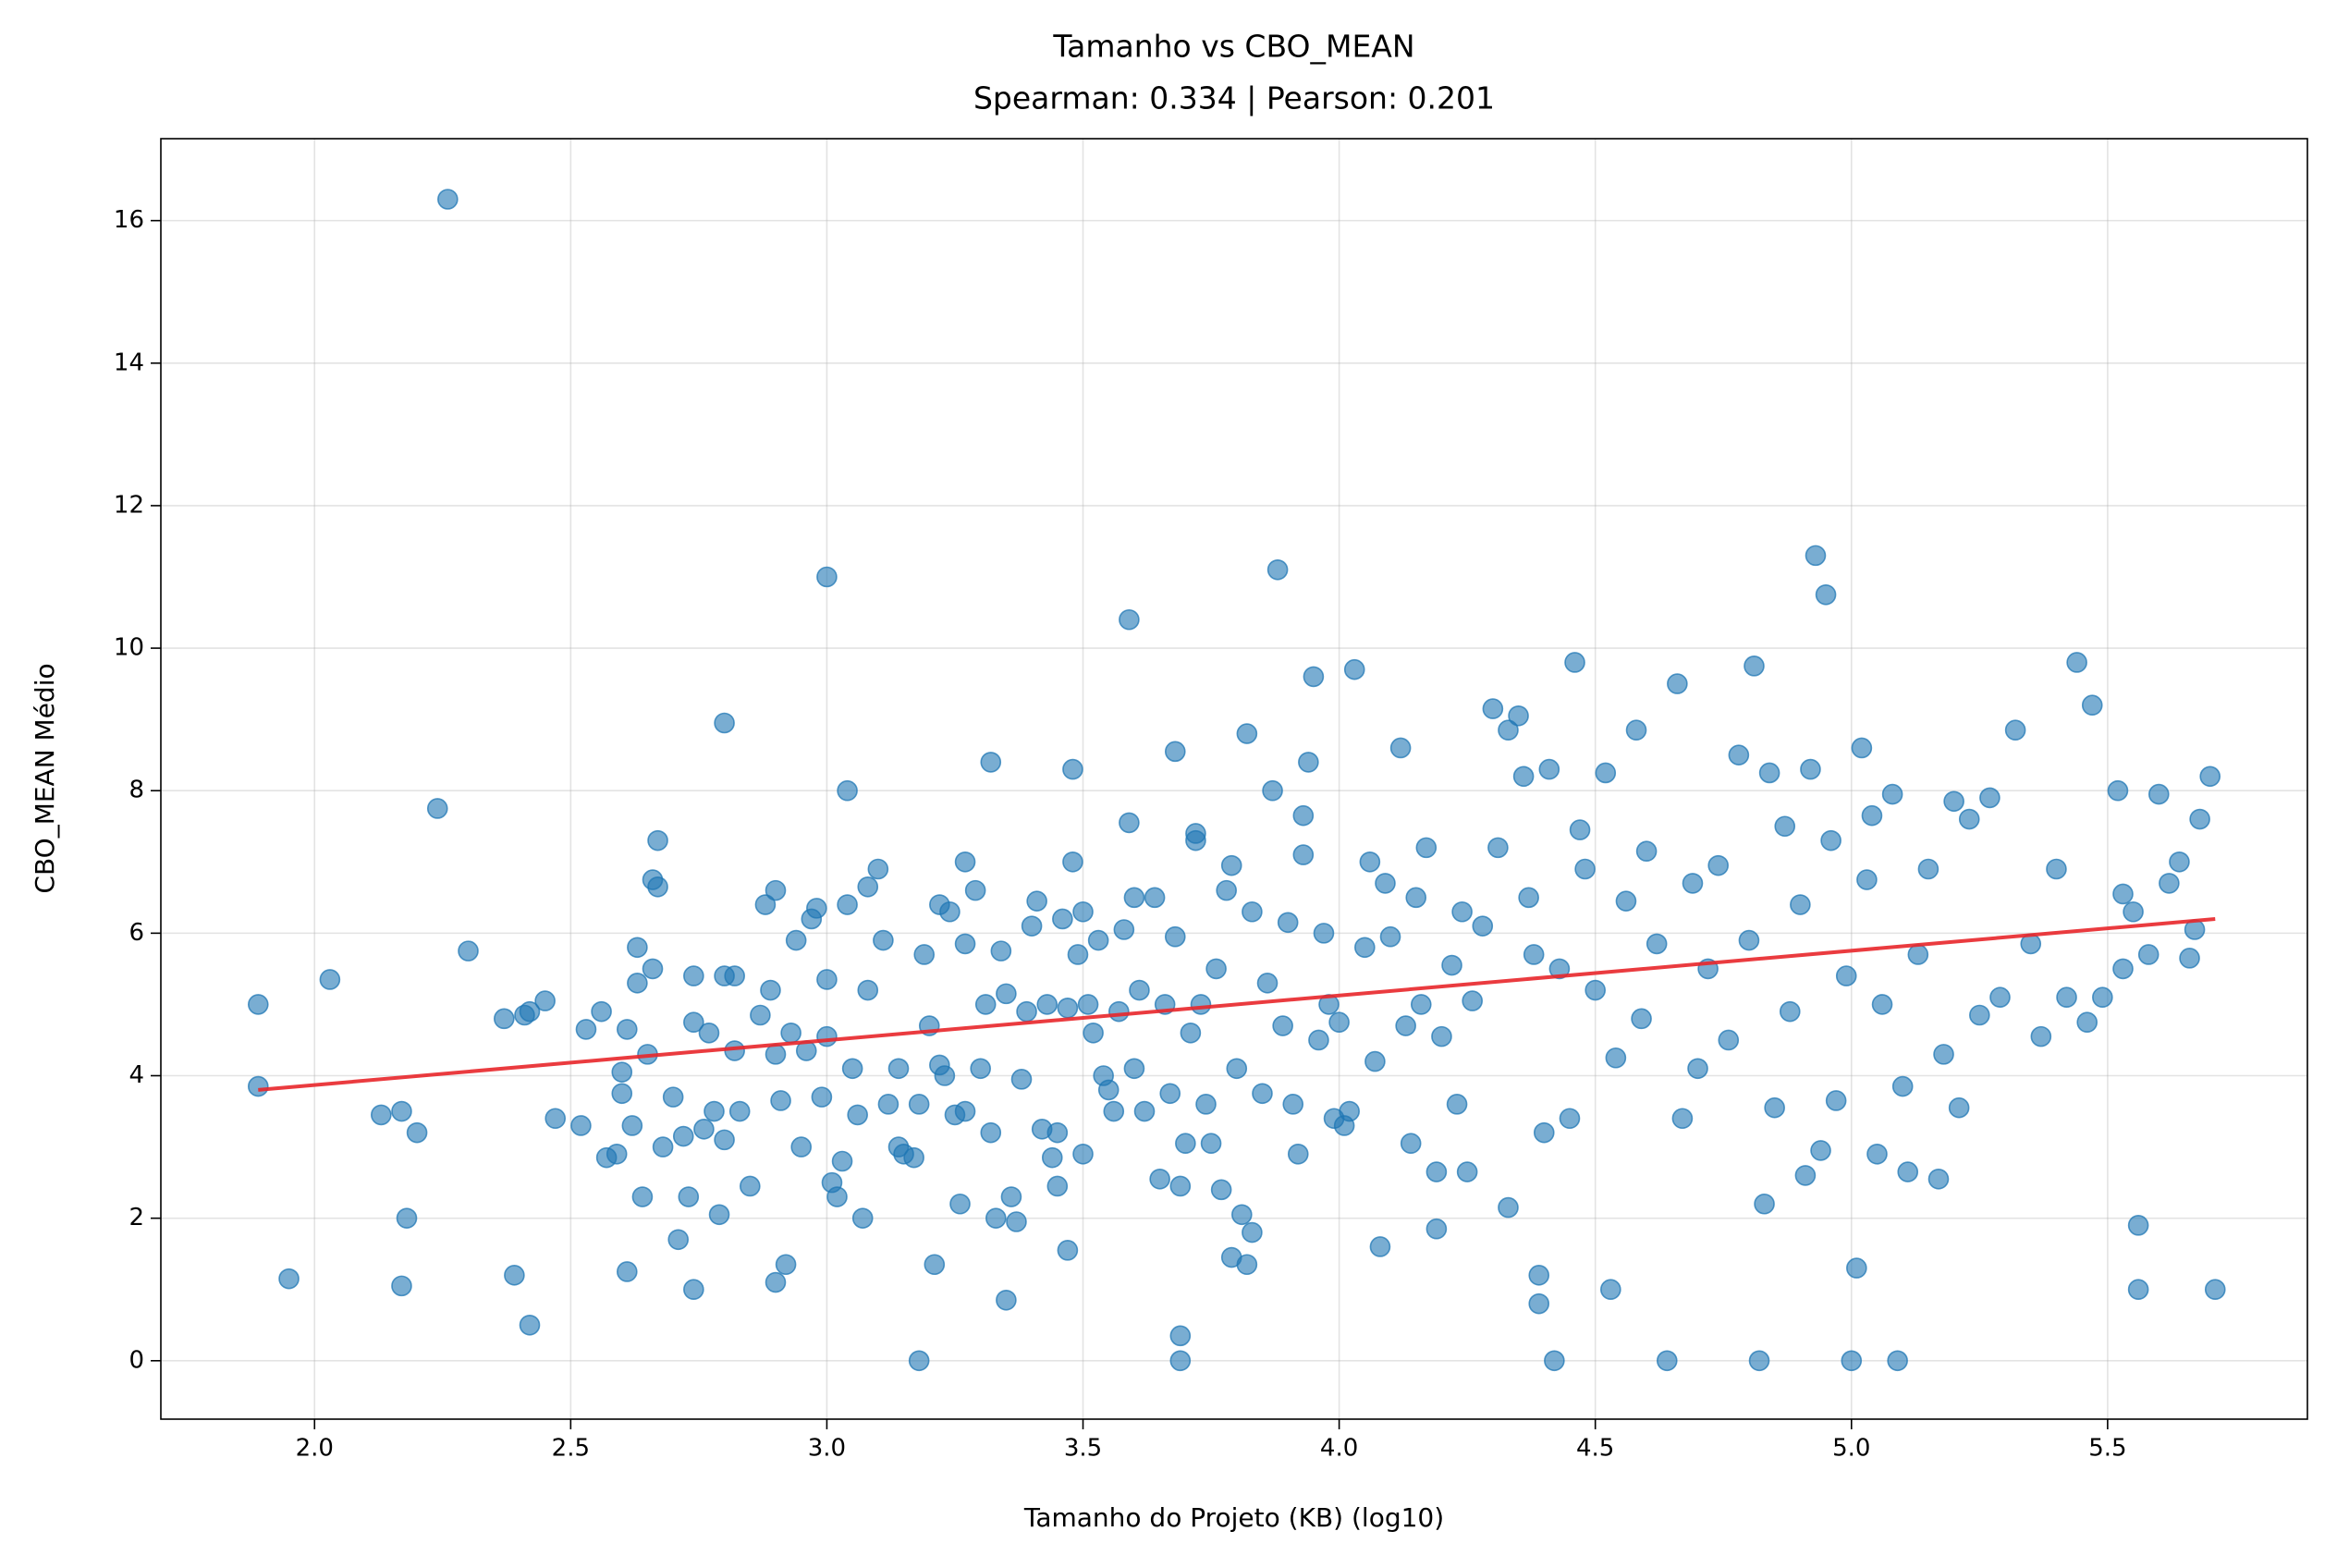 This screenshot has height=1568, width=2337. Describe the element at coordinates (129, 220) in the screenshot. I see `y-tick-label: 16` at that location.